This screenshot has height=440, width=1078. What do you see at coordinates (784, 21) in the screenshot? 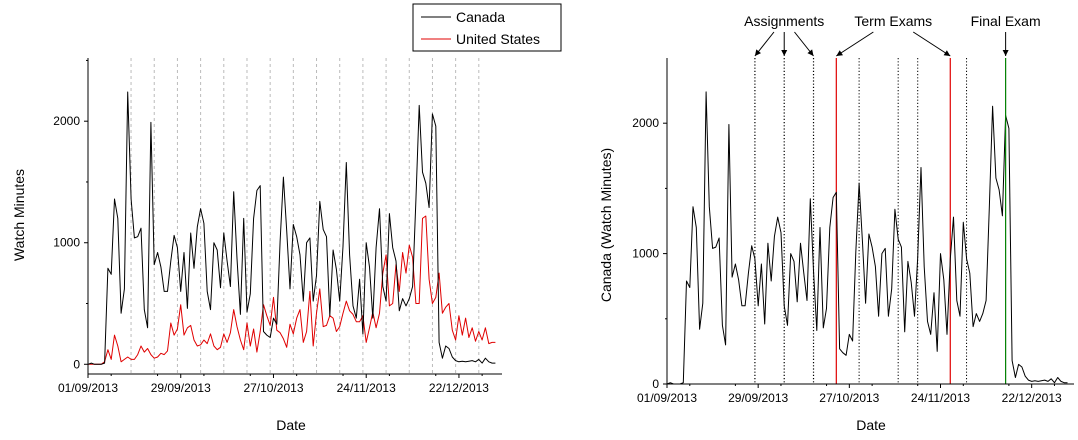
I see `annotation-assignments: Assignments` at bounding box center [784, 21].